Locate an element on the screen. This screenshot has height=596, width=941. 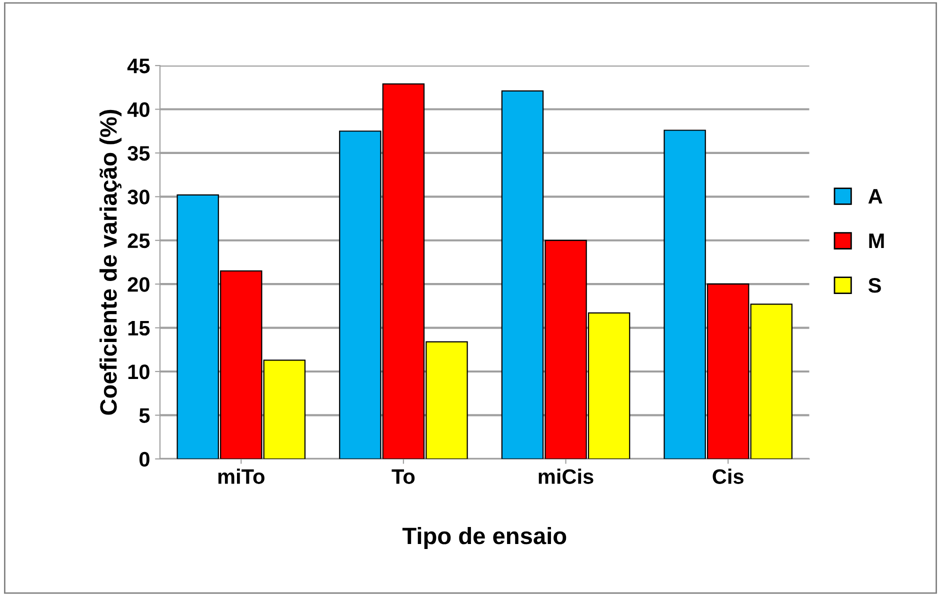
y-tick-label: 45 is located at coordinates (138, 66).